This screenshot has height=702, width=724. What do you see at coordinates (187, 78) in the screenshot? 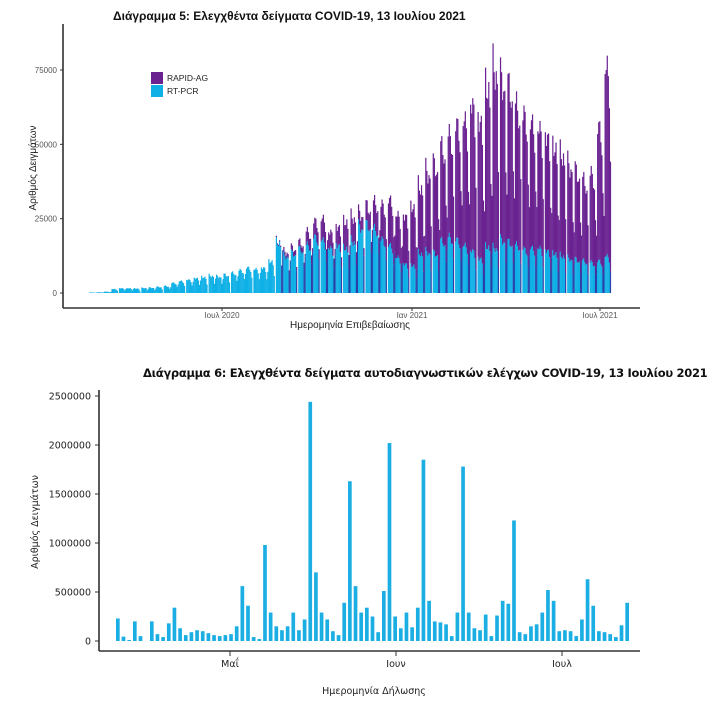
I see `legend-label-rapid-ag: RAPID-AG` at bounding box center [187, 78].